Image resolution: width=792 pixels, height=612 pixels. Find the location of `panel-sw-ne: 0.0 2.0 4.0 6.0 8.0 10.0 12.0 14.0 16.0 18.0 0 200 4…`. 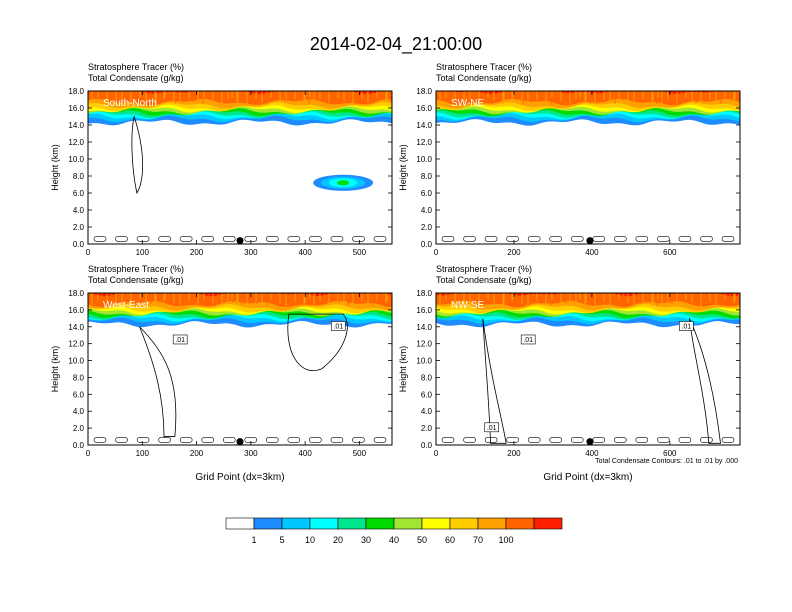

panel-sw-ne: 0.0 2.0 4.0 6.0 8.0 10.0 12.0 14.0 16.0 18.0 0 200 4… is located at coordinates (569, 159).